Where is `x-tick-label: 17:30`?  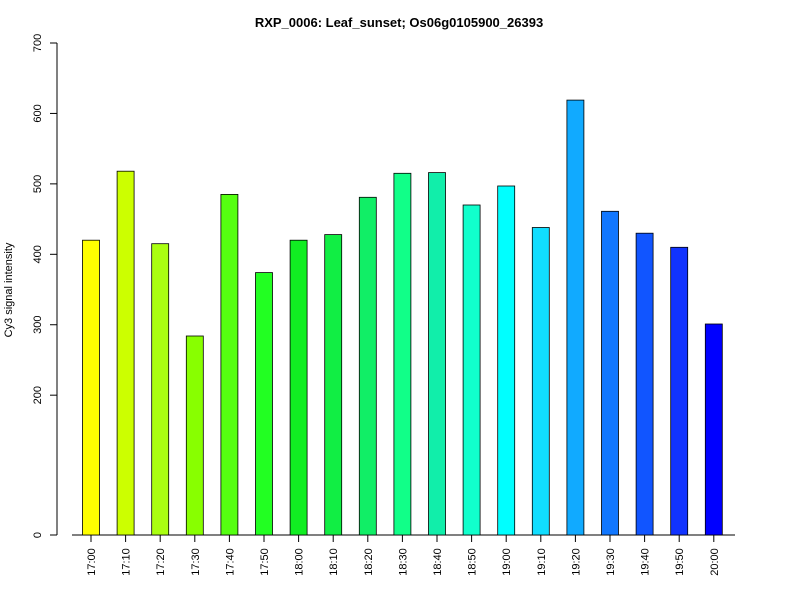 x-tick-label: 17:30 is located at coordinates (196, 562).